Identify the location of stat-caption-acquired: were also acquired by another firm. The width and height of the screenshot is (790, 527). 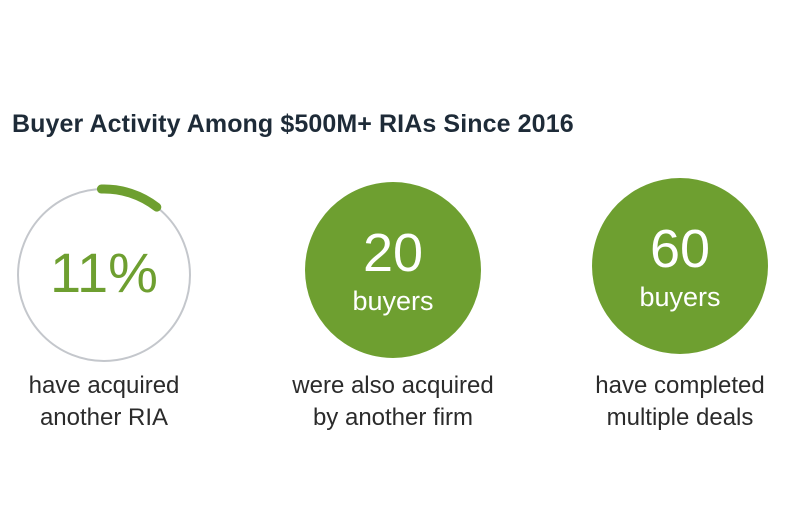
(393, 402).